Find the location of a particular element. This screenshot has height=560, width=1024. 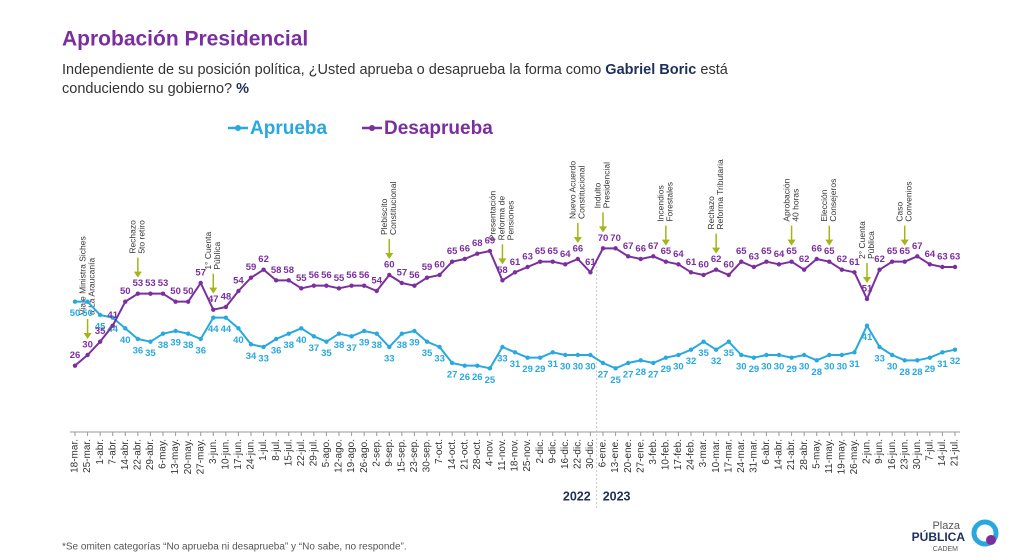

x-tick-label: 13-ene. is located at coordinates (615, 456).